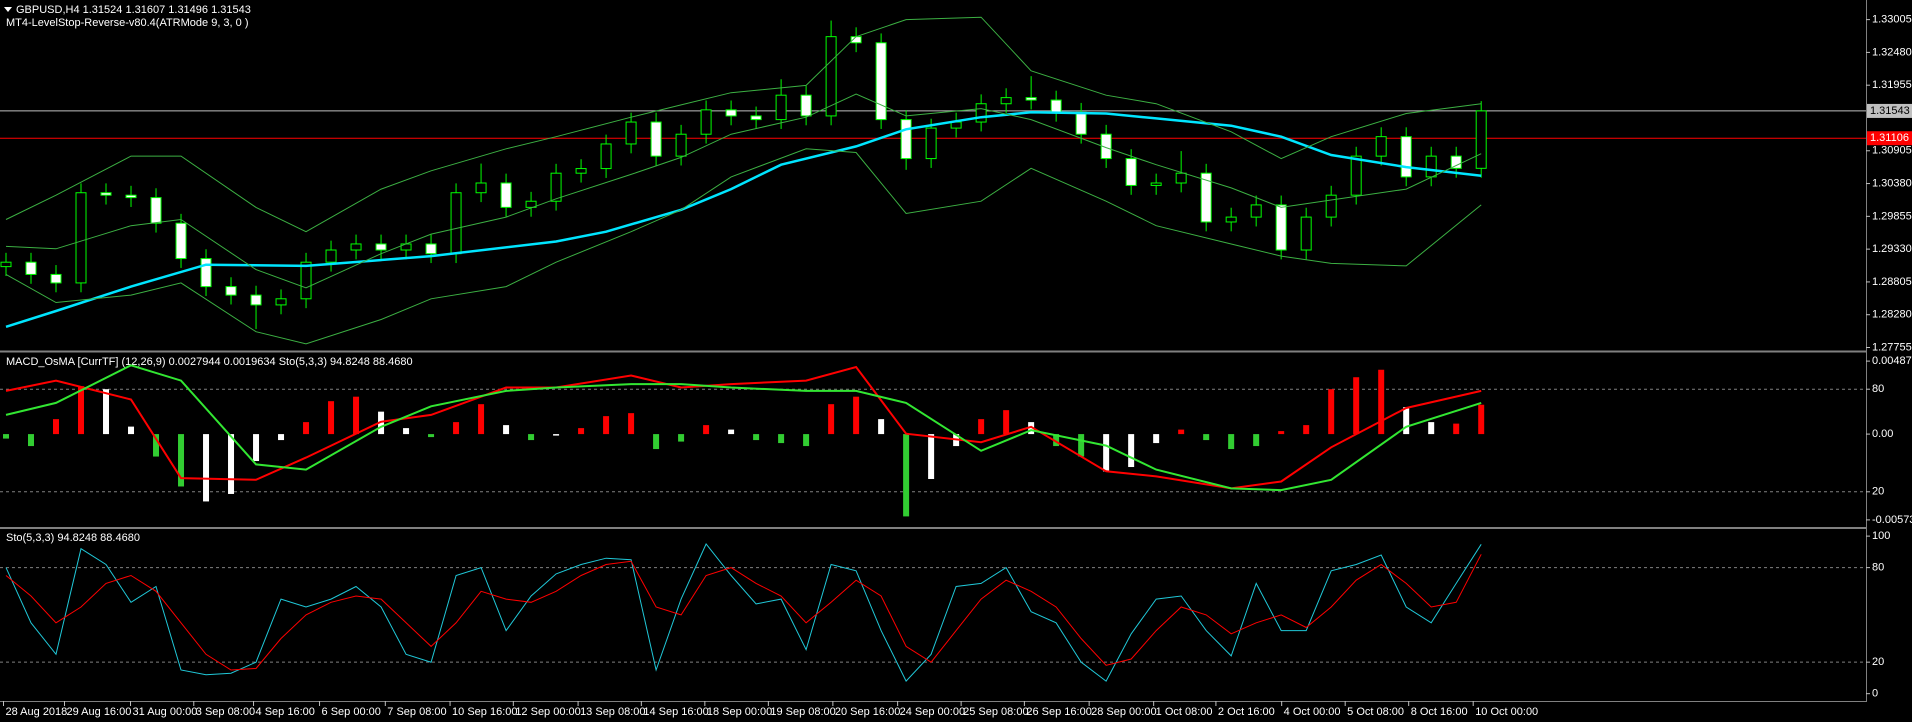 The height and width of the screenshot is (722, 1912). What do you see at coordinates (1439, 712) in the screenshot?
I see `x-tick-label: 8 Oct 16:00` at bounding box center [1439, 712].